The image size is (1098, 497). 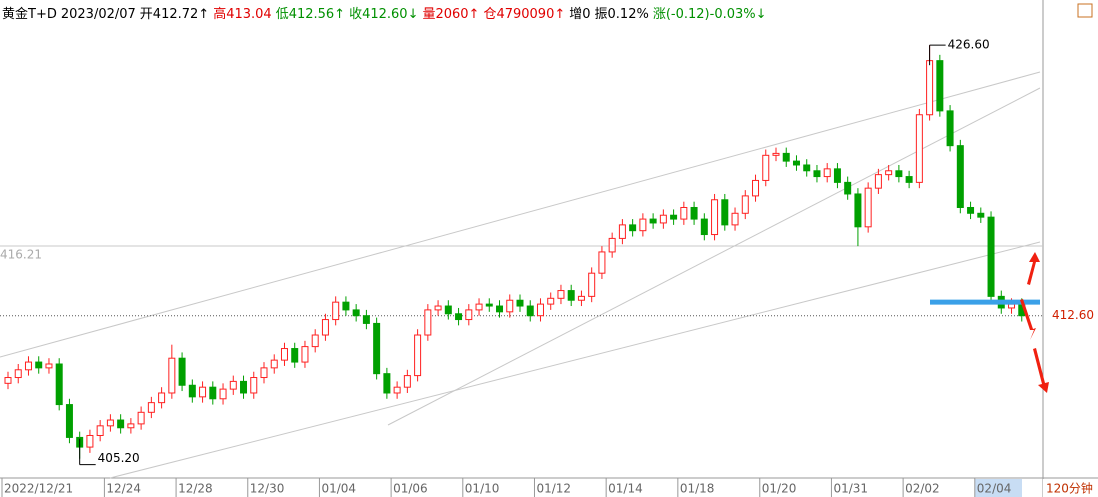 What do you see at coordinates (267, 489) in the screenshot?
I see `x-tick-label: 12/30` at bounding box center [267, 489].